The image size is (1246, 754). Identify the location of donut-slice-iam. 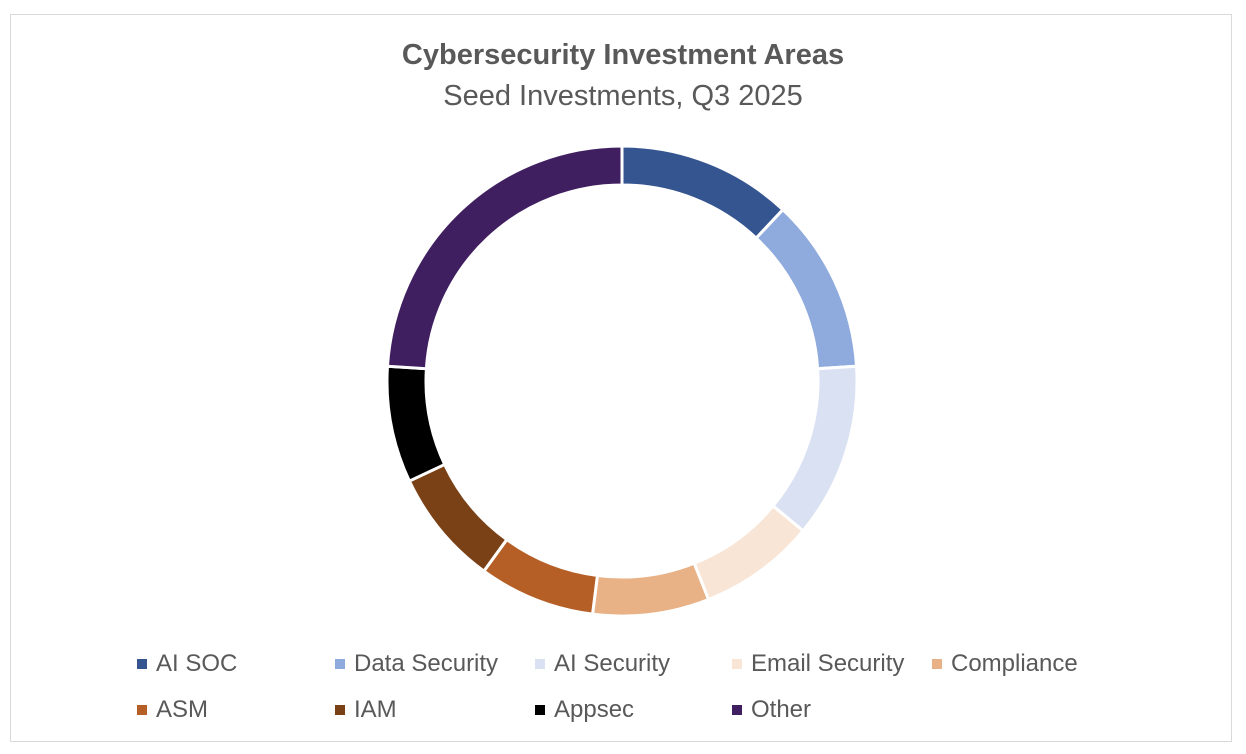
(458, 518).